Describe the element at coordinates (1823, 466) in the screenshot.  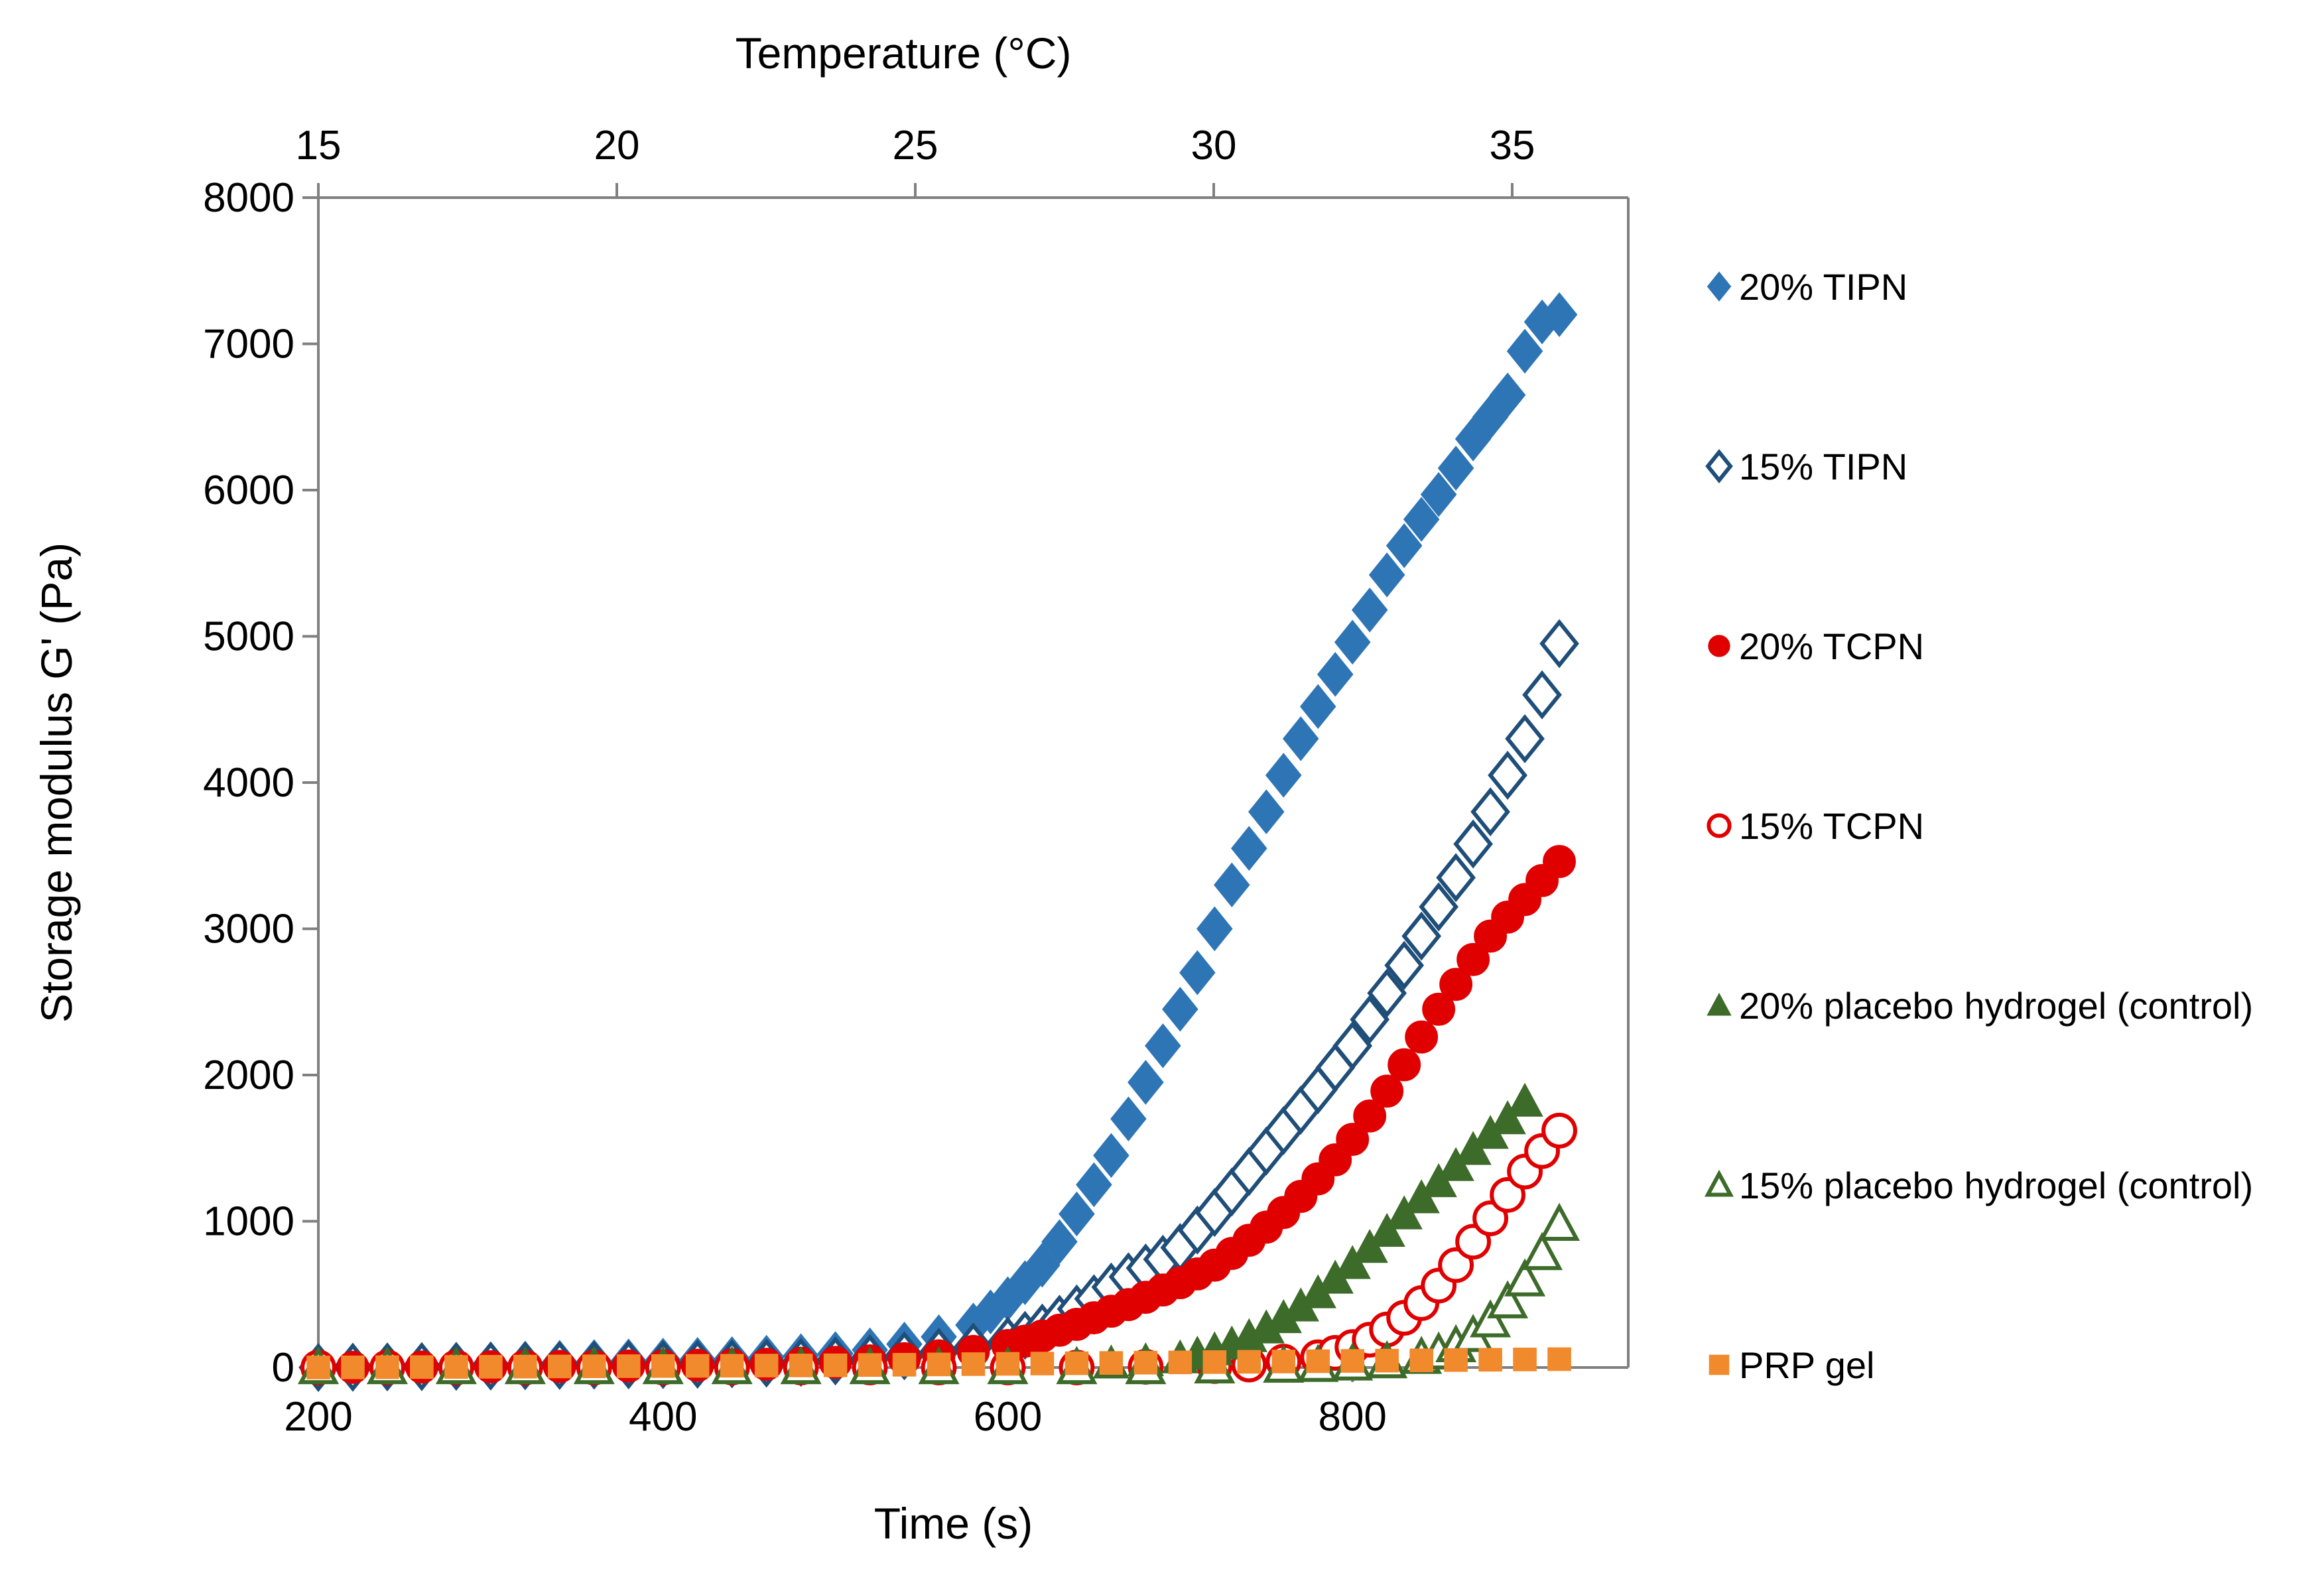
I see `legend-label: 15% TIPN` at that location.